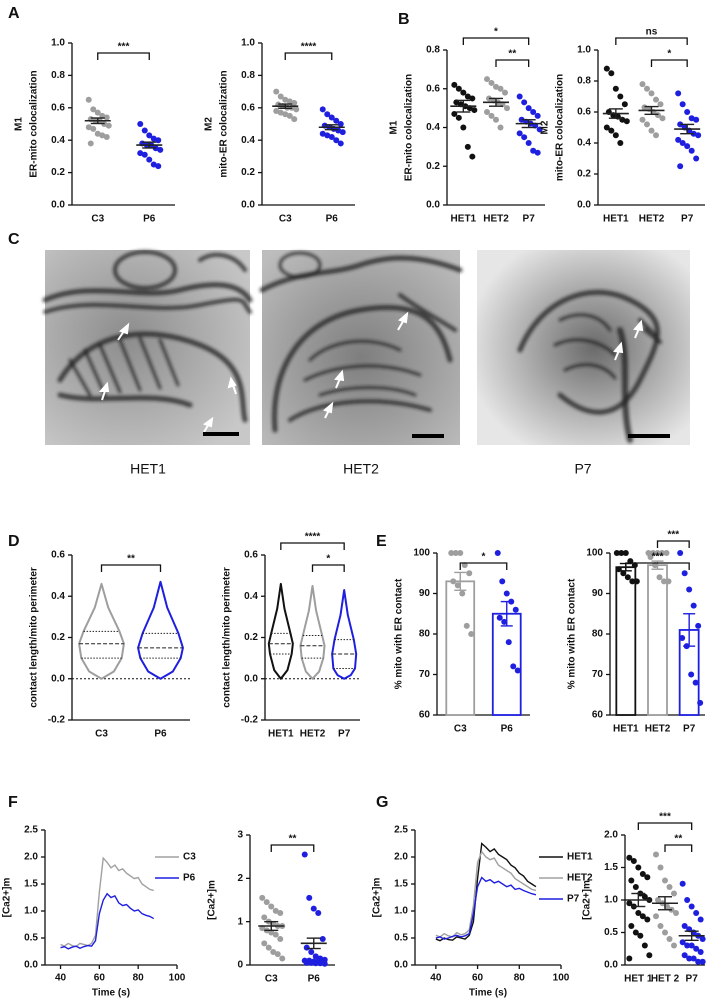  Describe the element at coordinates (248, 75) in the screenshot. I see `y-tick-label: 0.8` at that location.